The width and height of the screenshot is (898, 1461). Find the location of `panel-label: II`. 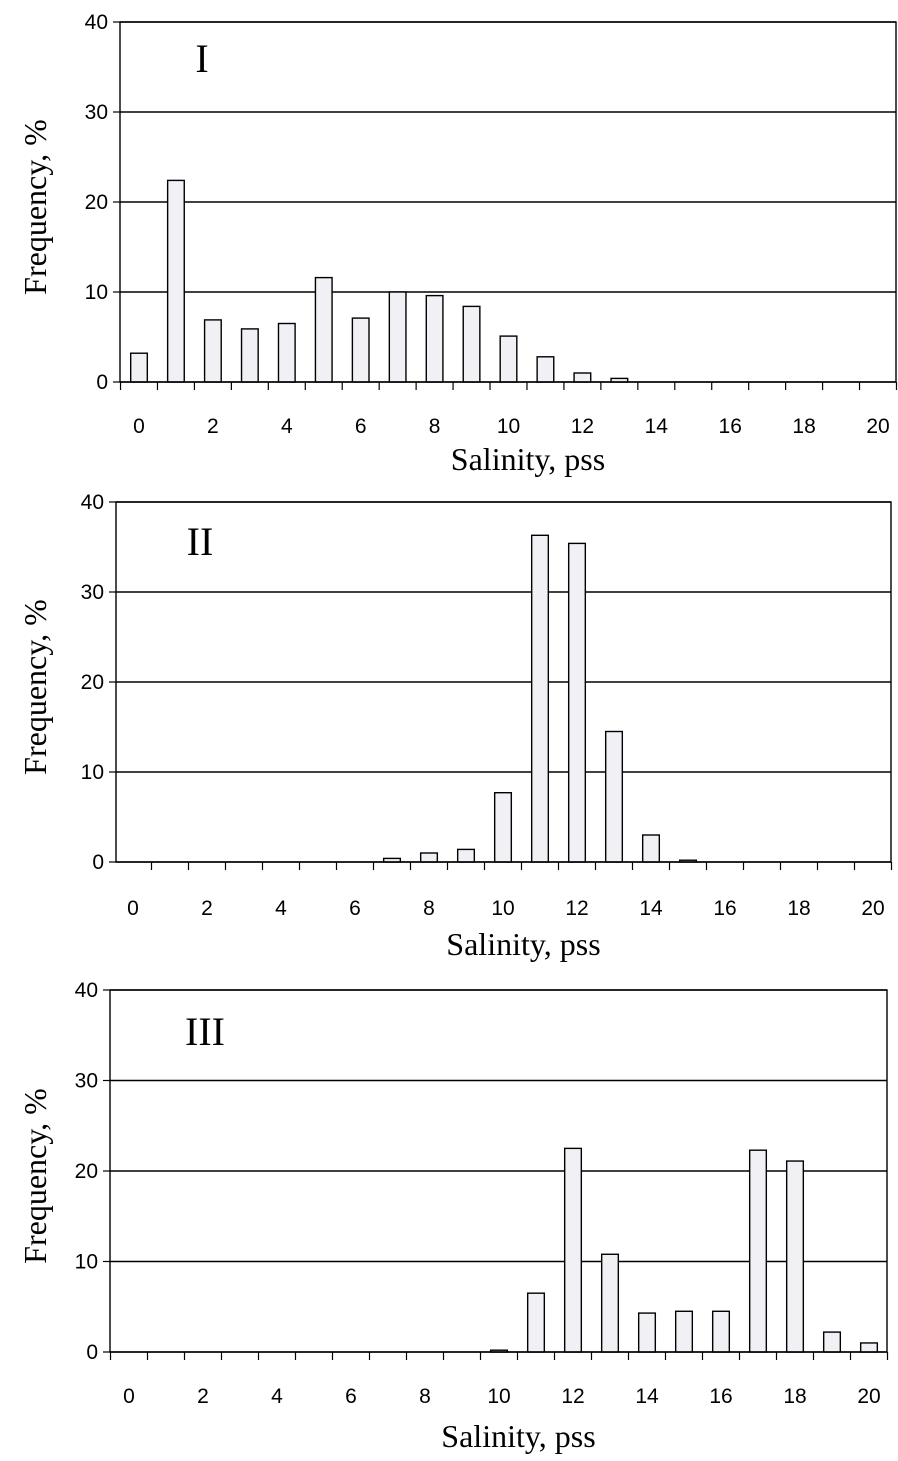

panel-label: II is located at coordinates (200, 541).